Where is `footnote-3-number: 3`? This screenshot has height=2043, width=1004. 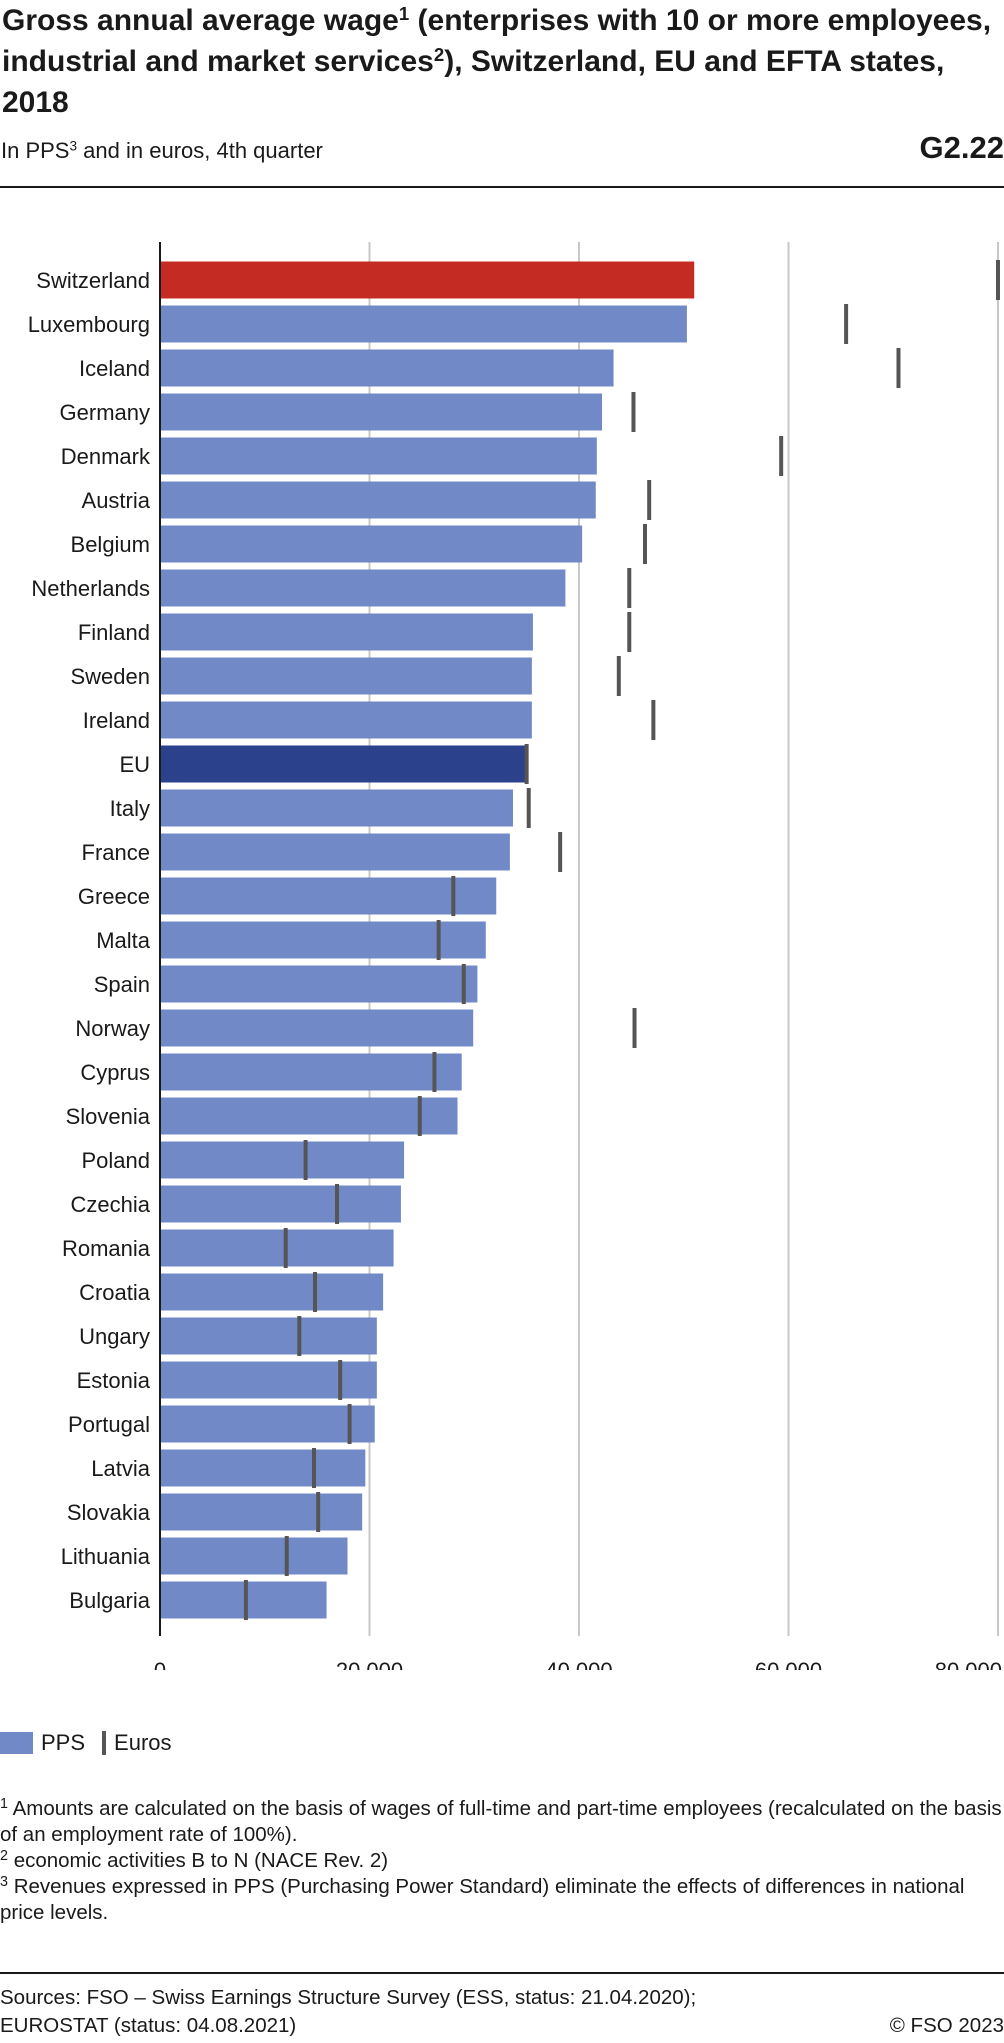 footnote-3-number: 3 is located at coordinates (4, 1881).